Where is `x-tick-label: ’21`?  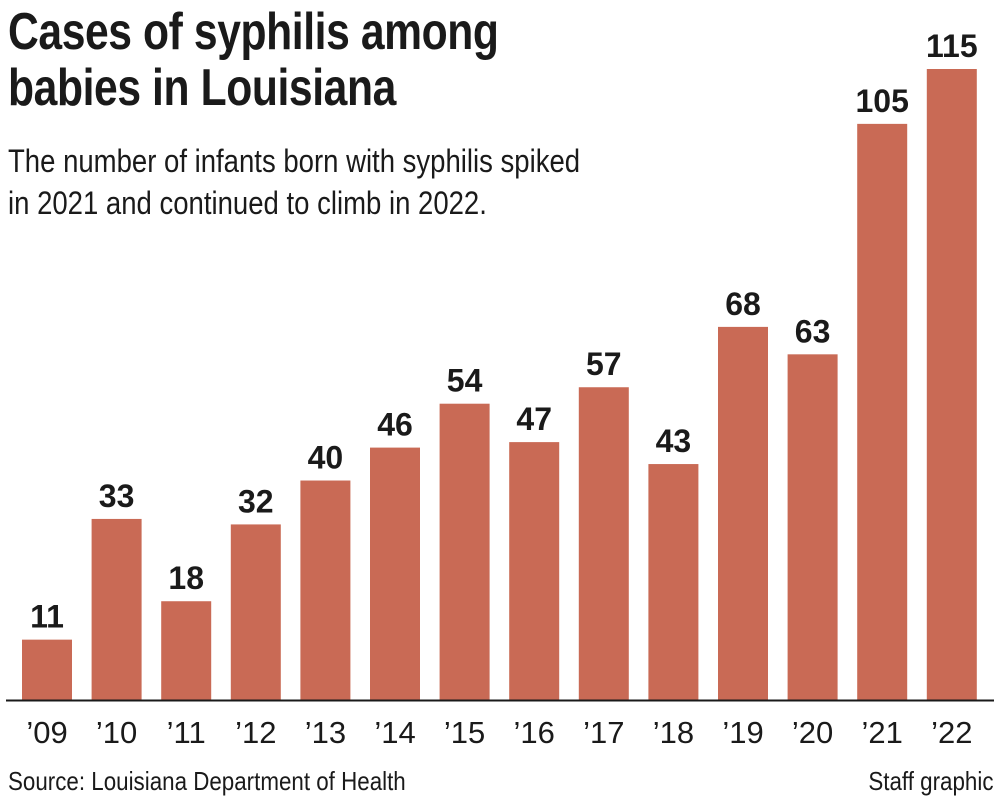 x-tick-label: ’21 is located at coordinates (882, 732).